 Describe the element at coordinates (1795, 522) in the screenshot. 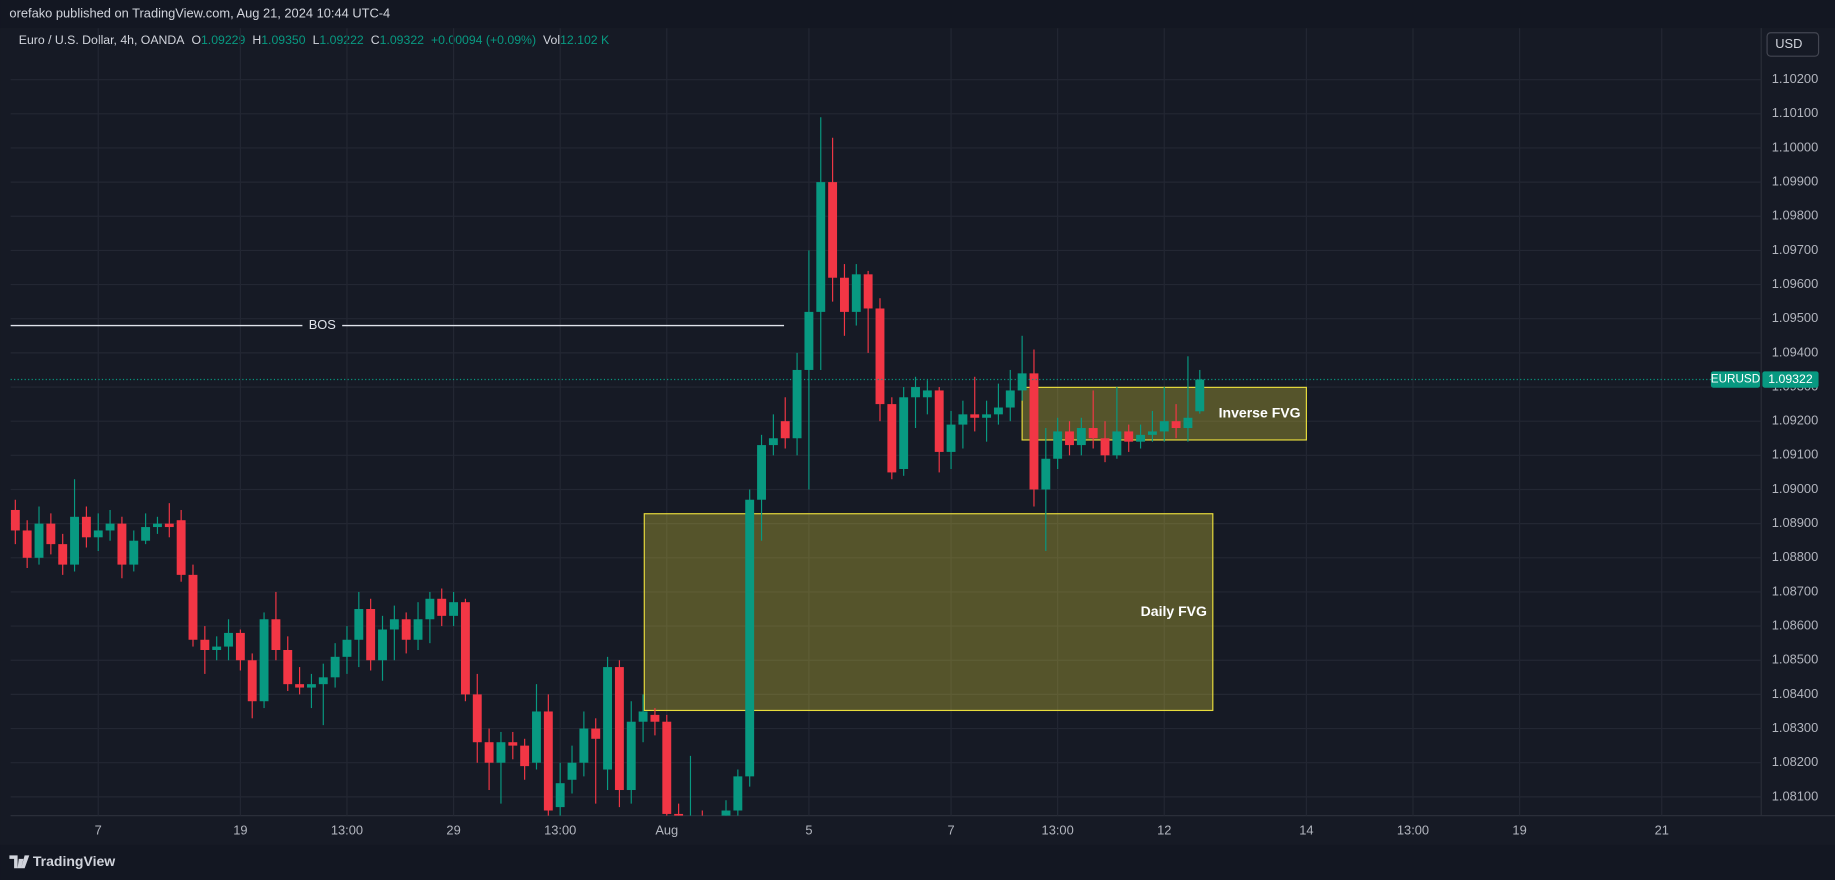

I see `y-tick-label: 1.08900` at that location.